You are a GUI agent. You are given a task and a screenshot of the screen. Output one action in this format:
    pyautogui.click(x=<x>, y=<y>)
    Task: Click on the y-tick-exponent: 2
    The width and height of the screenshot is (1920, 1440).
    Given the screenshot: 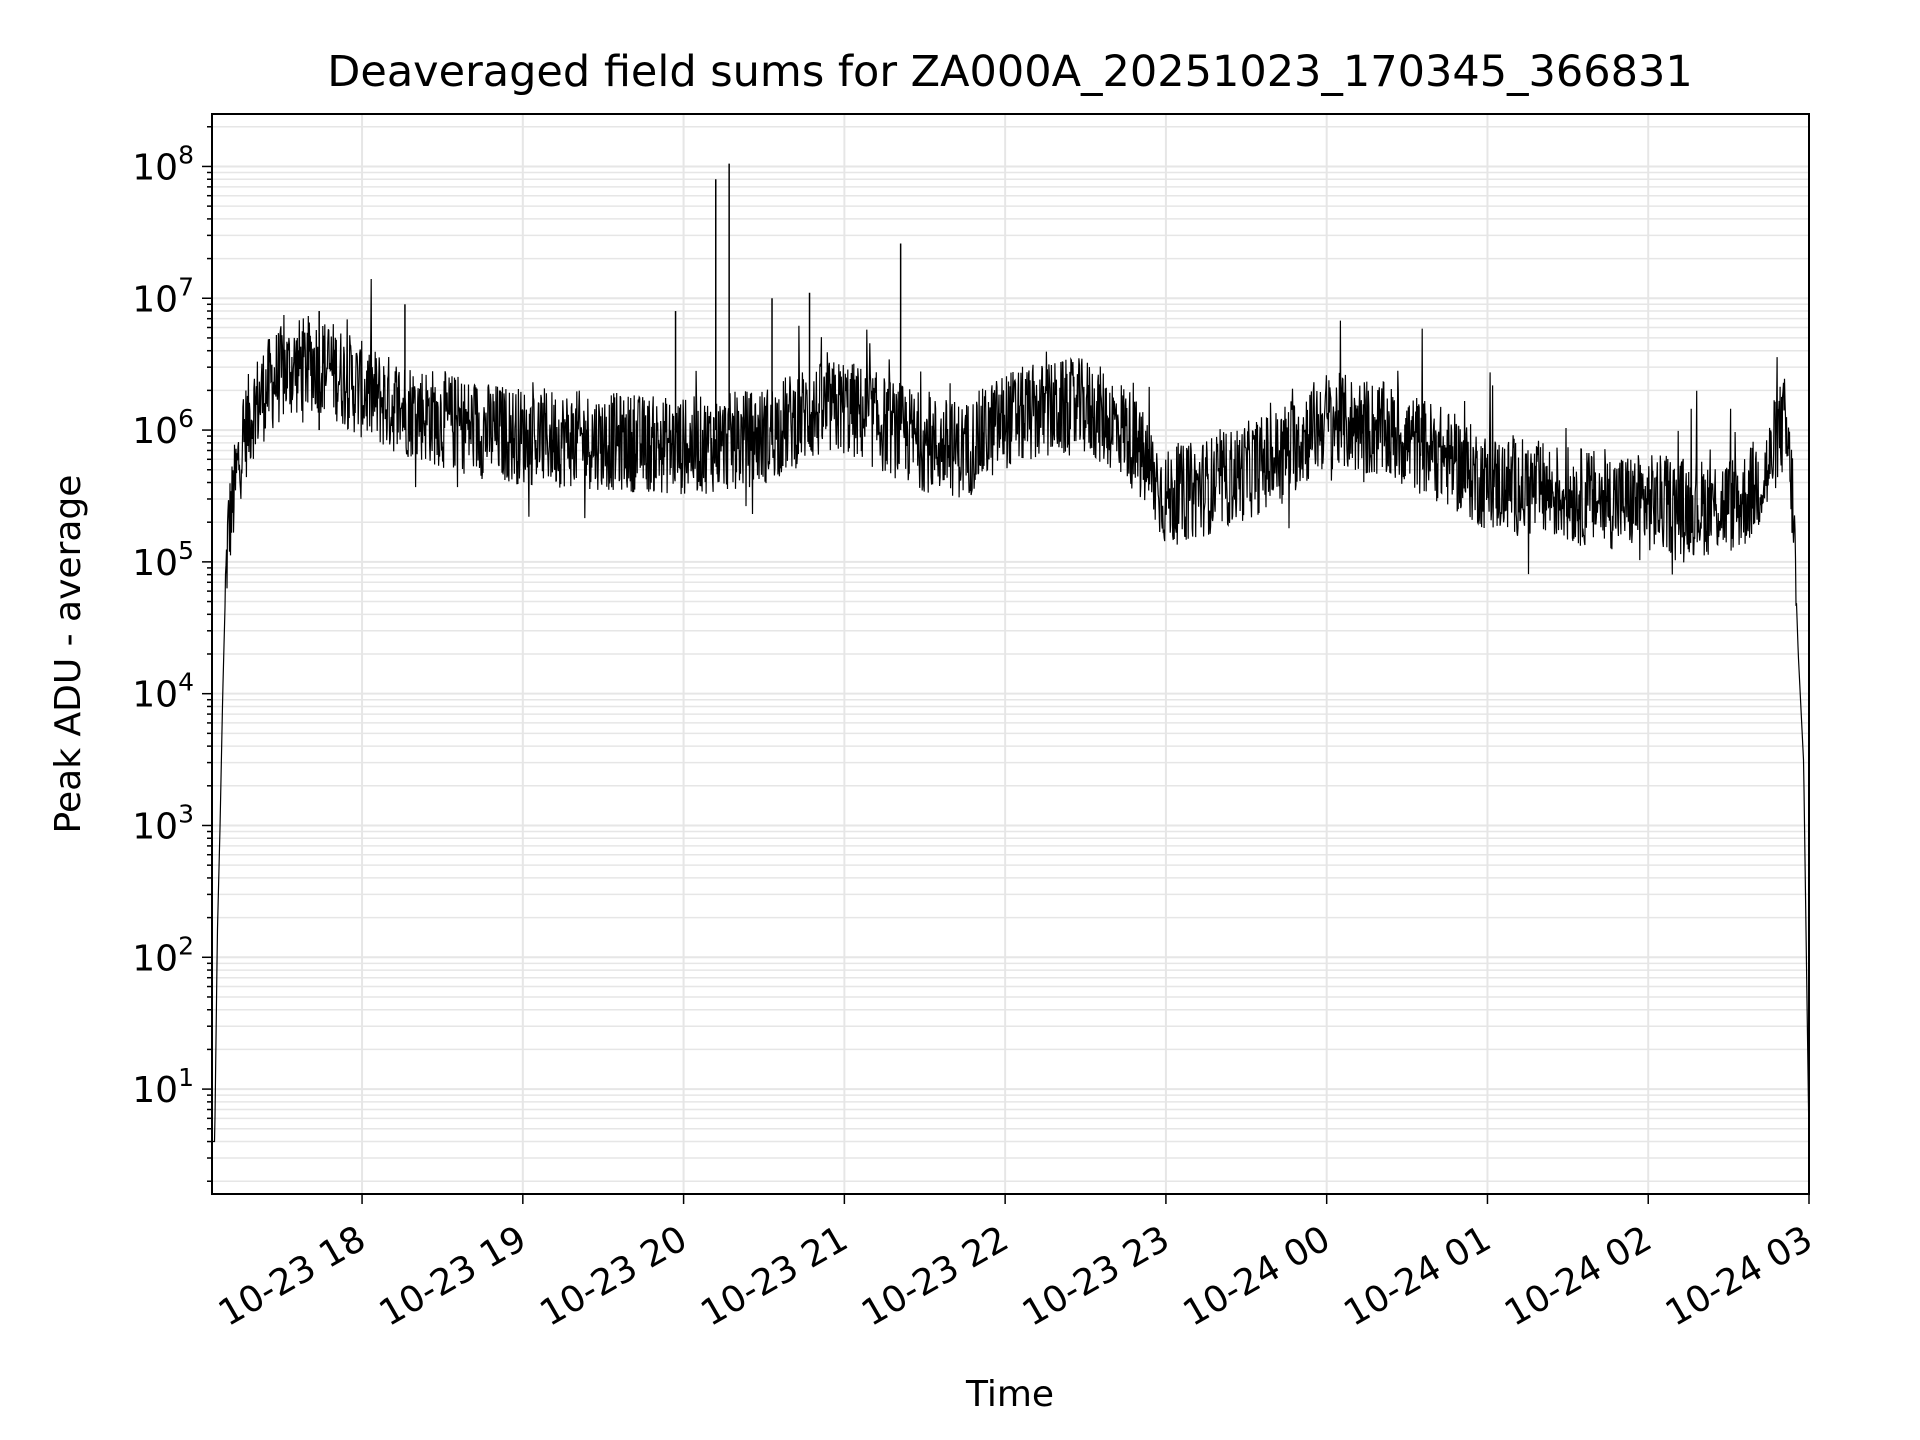 What is the action you would take?
    pyautogui.click(x=186, y=945)
    